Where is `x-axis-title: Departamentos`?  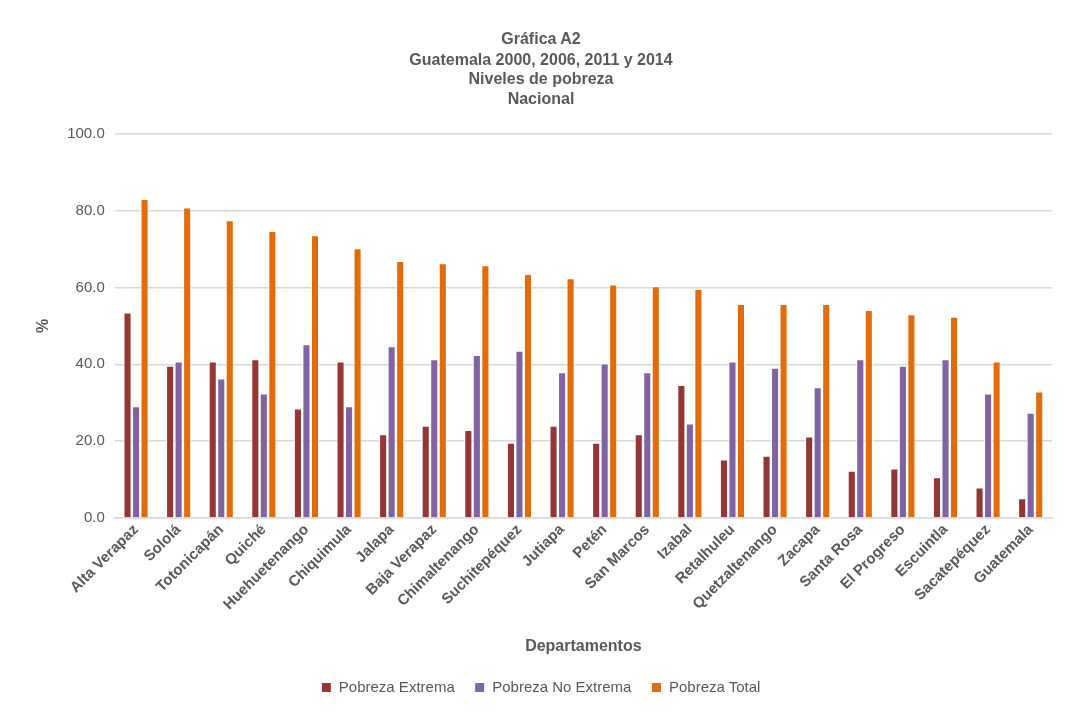
x-axis-title: Departamentos is located at coordinates (583, 645).